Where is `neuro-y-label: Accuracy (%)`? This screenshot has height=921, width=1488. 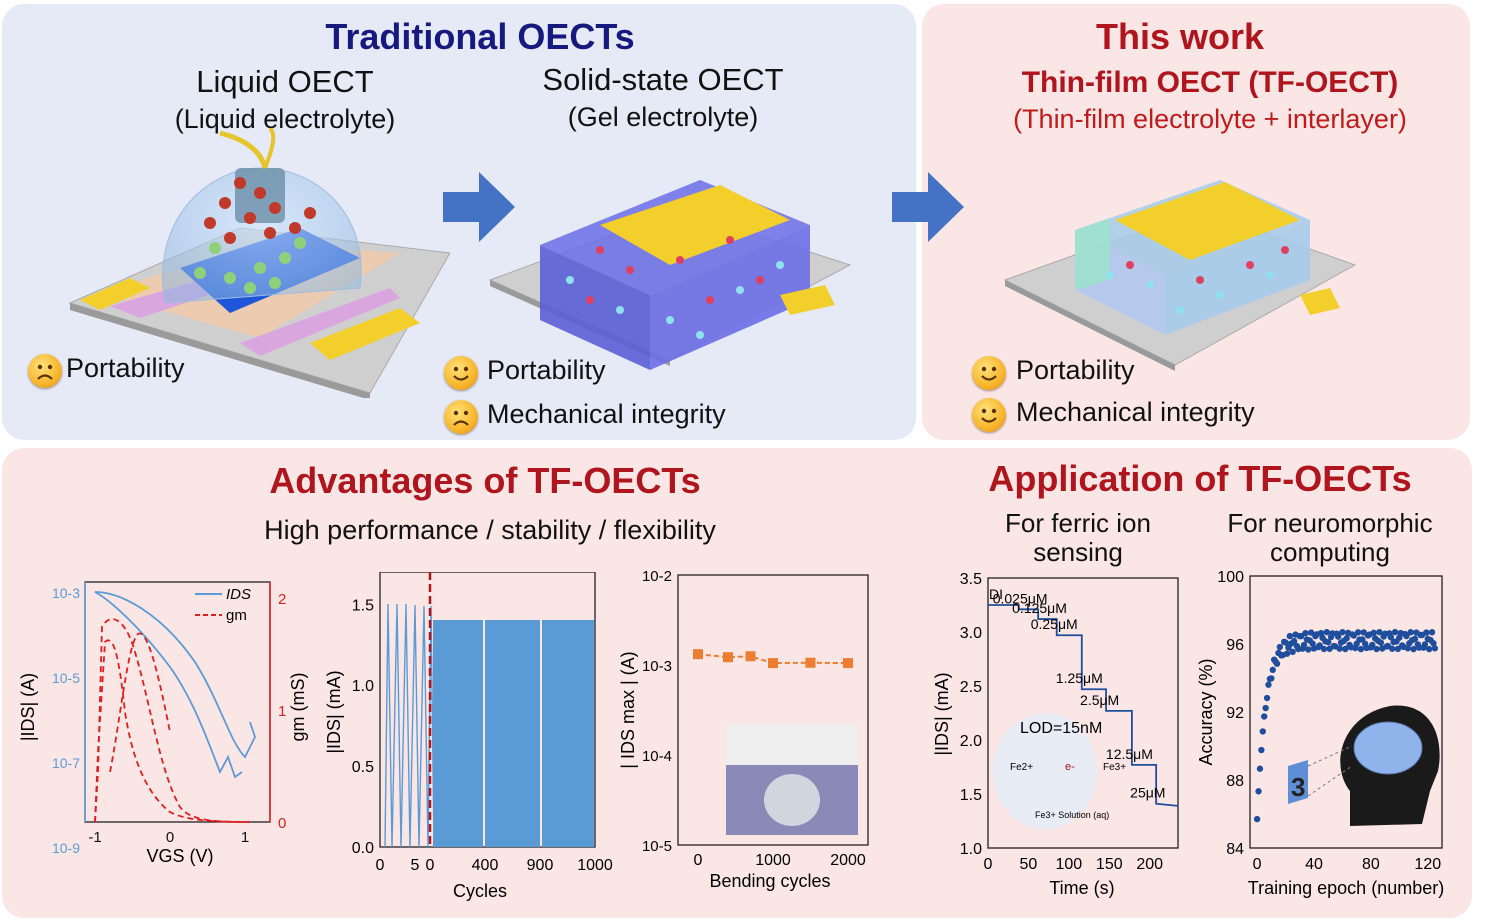
neuro-y-label: Accuracy (%) is located at coordinates (1206, 711).